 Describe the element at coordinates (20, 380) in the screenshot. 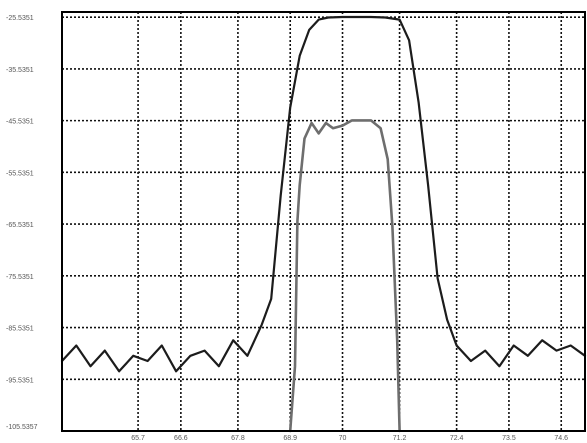

I see `y-tick-label: -95.5351` at that location.